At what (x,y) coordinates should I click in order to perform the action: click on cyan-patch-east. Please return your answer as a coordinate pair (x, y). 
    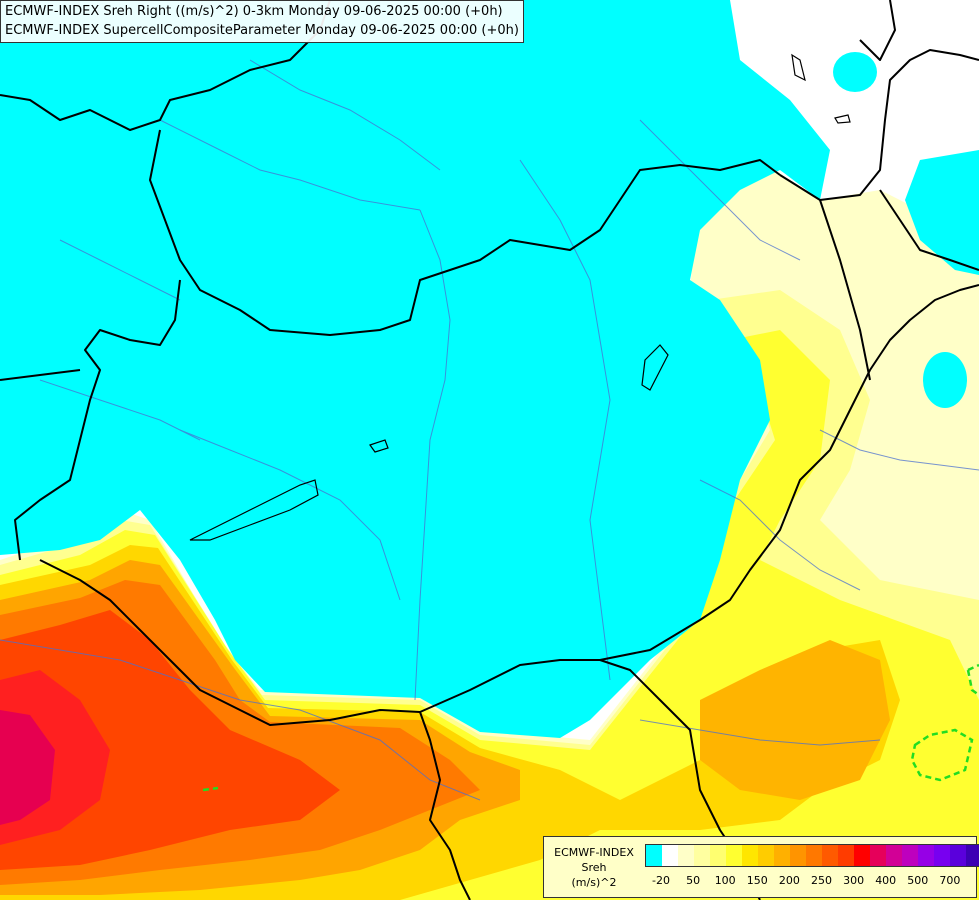
    Looking at the image, I should click on (942, 212).